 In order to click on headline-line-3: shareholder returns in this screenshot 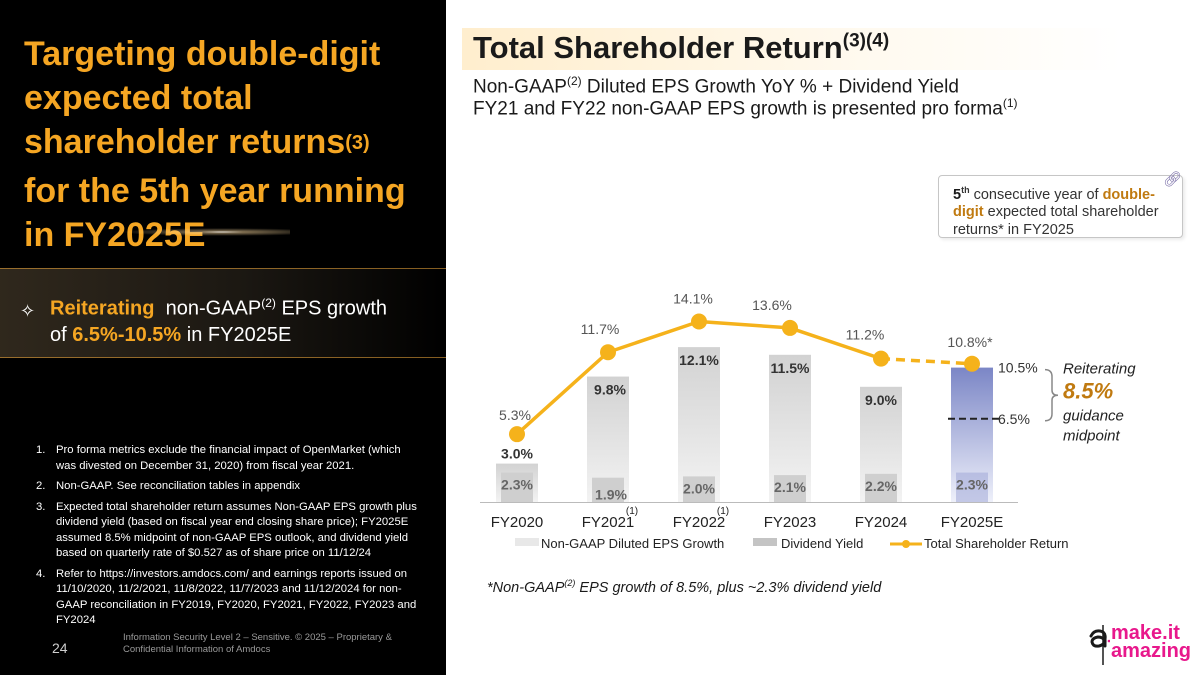, I will do `click(185, 142)`.